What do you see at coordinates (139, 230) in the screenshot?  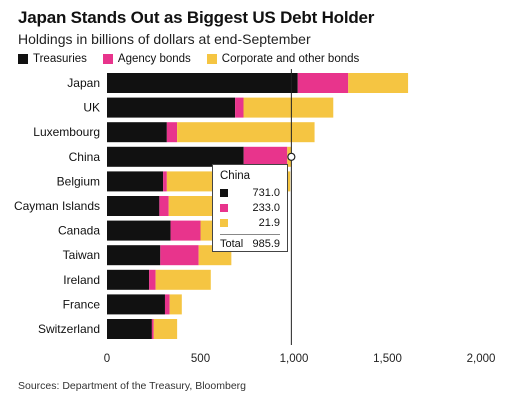 I see `bar-canada-treasuries` at bounding box center [139, 230].